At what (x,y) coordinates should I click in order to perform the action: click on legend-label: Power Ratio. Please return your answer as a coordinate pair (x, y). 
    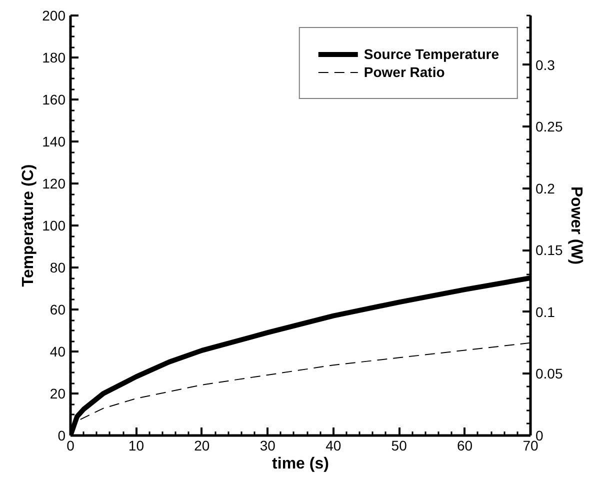
    Looking at the image, I should click on (404, 72).